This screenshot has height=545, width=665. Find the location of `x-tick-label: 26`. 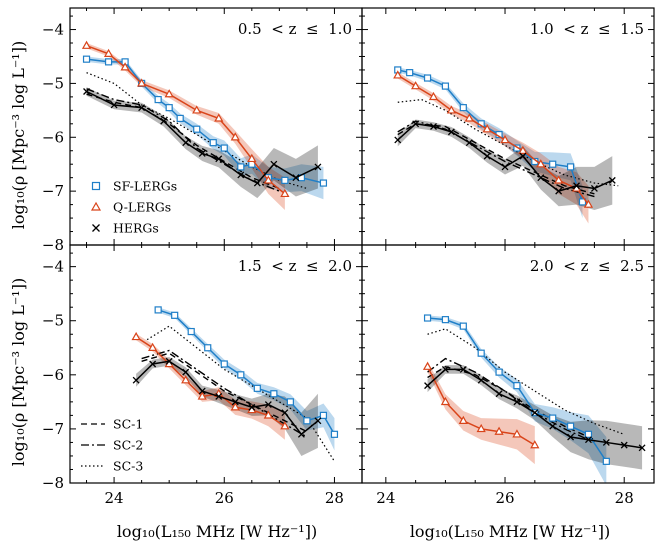

x-tick-label: 26 is located at coordinates (504, 498).